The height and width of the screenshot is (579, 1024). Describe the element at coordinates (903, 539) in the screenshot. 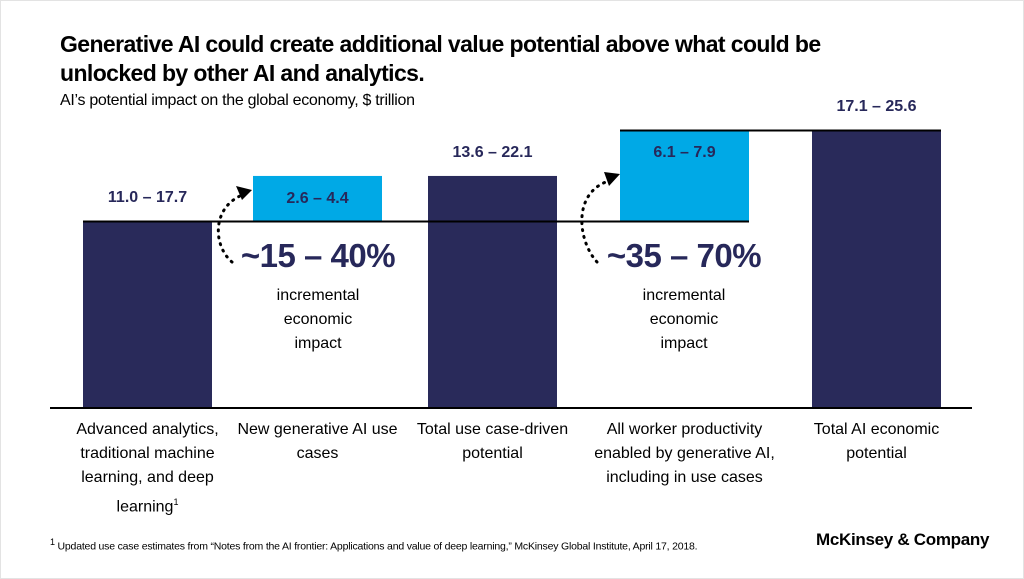

I see `mckinsey-logo: McKinsey & Company` at that location.